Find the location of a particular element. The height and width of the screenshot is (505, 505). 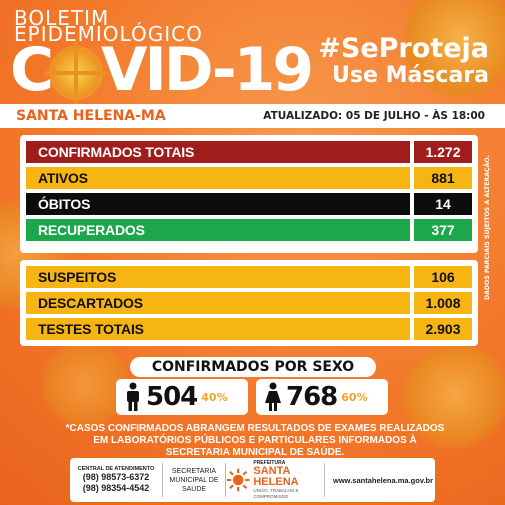

stat-row-recovered: RECUPERADOS 377 is located at coordinates (249, 230).